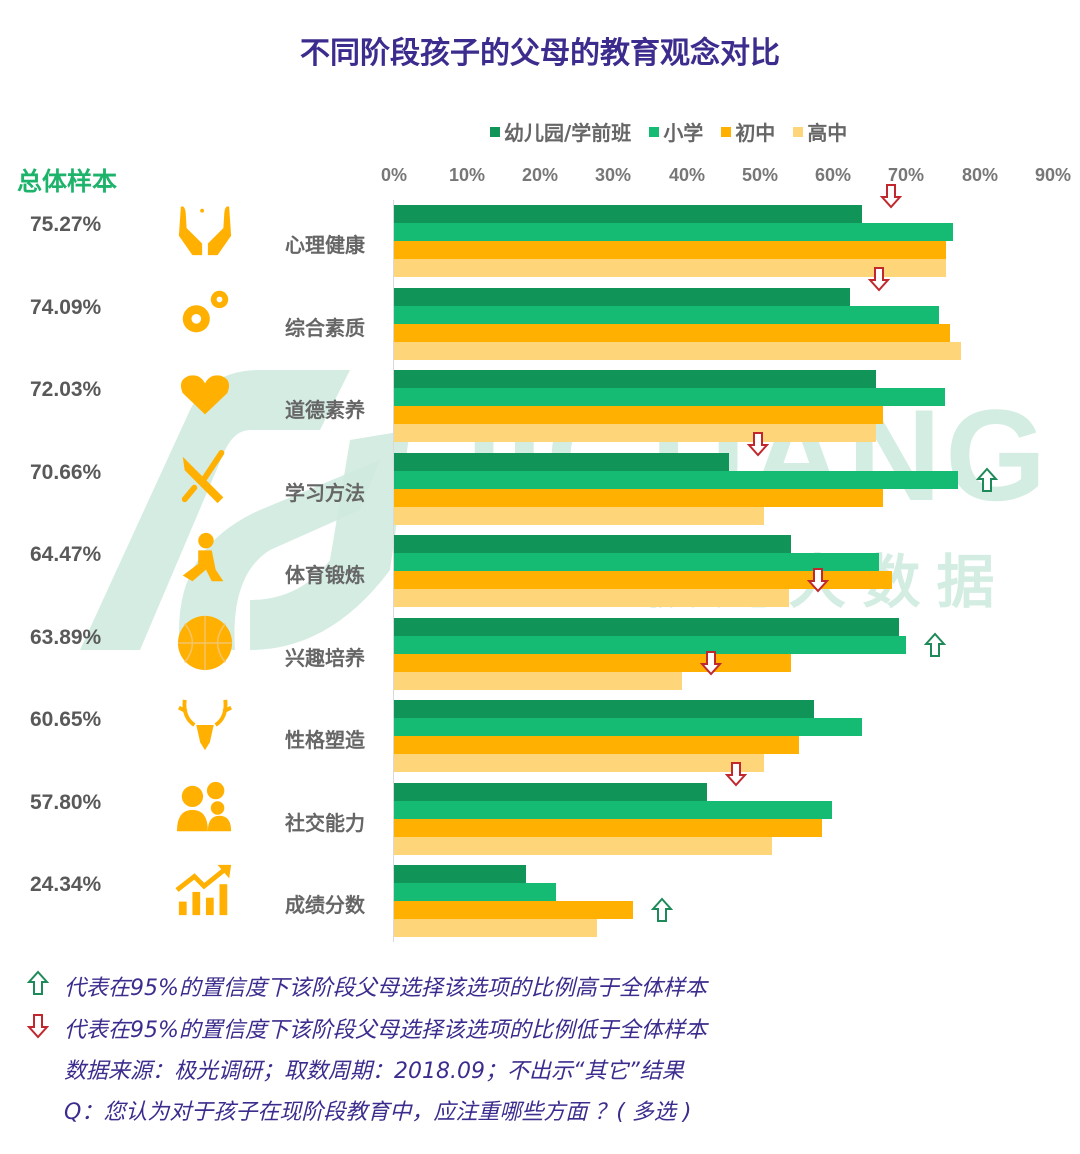 The width and height of the screenshot is (1080, 1154). Describe the element at coordinates (66, 472) in the screenshot. I see `overall-percentage: 70.66%` at that location.